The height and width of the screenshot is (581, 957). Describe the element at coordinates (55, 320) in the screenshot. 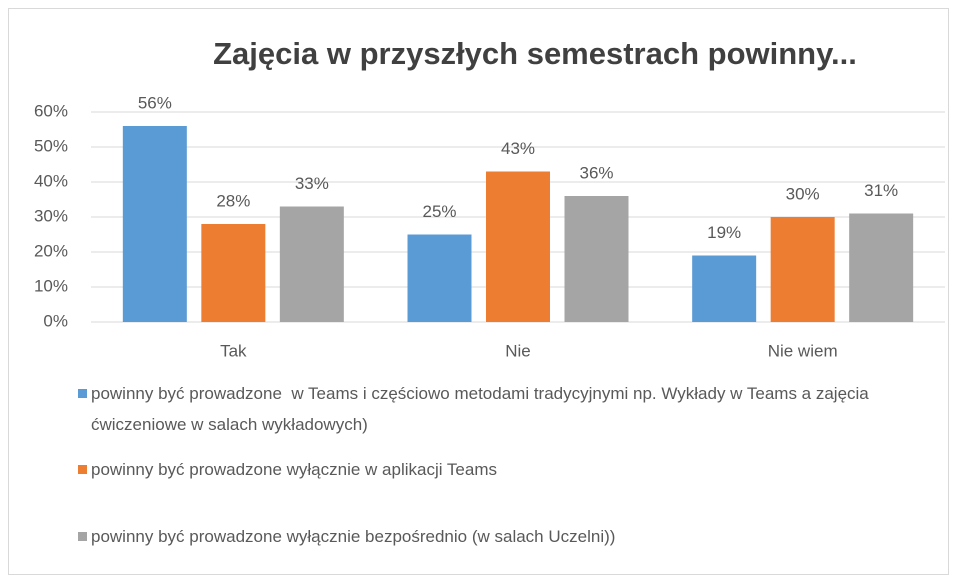

I see `y-tick-label: 0%` at that location.